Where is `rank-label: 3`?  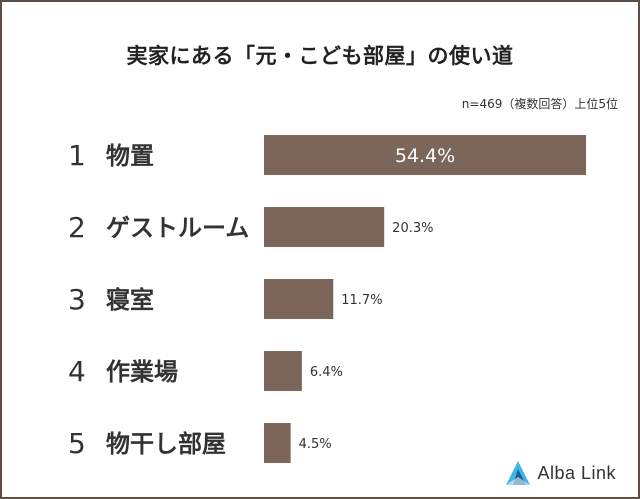 rank-label: 3 is located at coordinates (77, 299).